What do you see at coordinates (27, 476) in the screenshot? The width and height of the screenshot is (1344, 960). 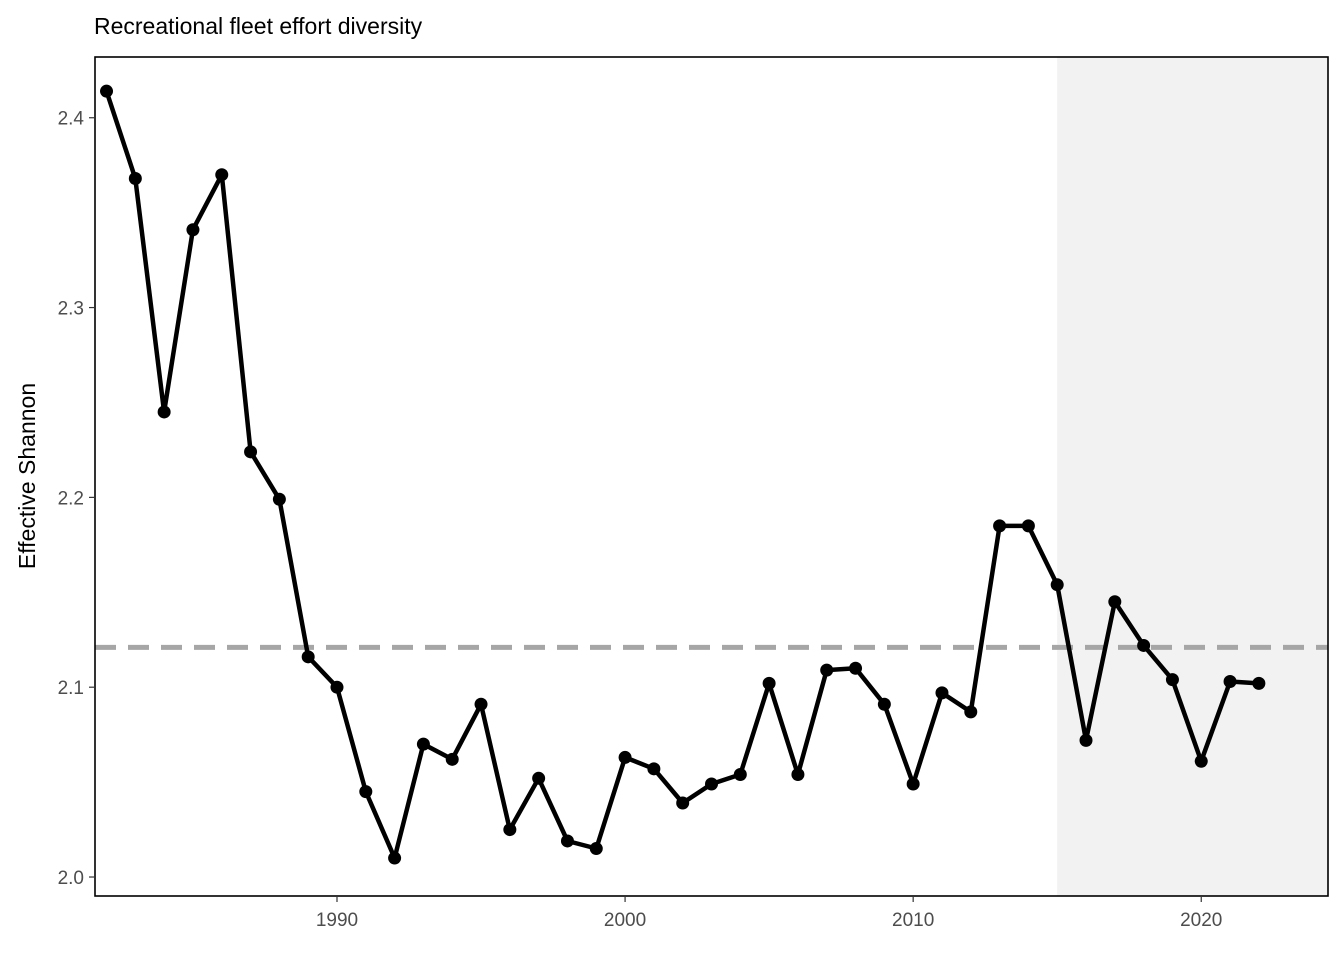 I see `y-axis-label: Effective Shannon` at bounding box center [27, 476].